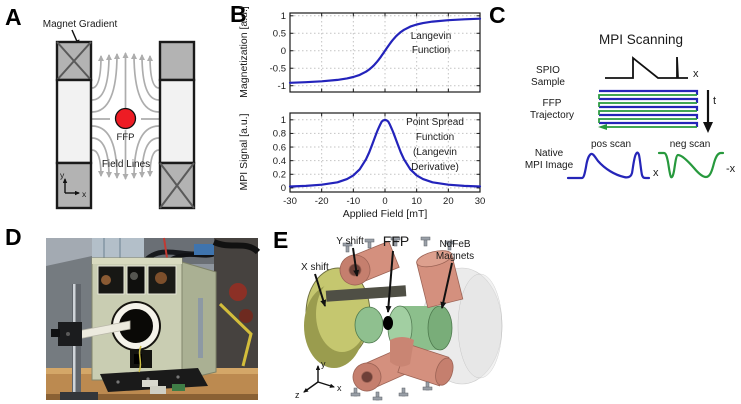 The height and width of the screenshot is (404, 741). Describe the element at coordinates (435, 122) in the screenshot. I see `svg-text: Point Spread` at that location.